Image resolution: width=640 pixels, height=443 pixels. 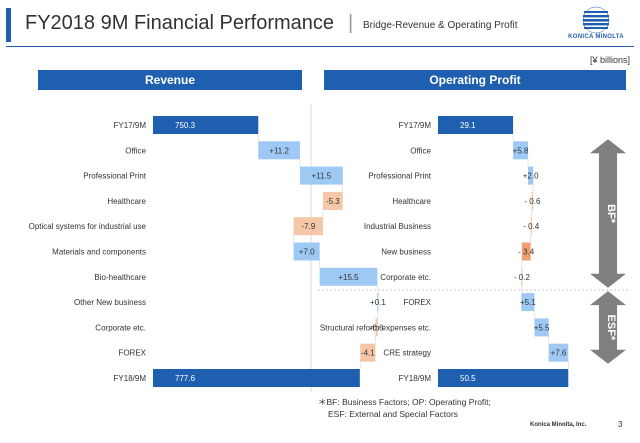 What do you see at coordinates (440, 25) in the screenshot?
I see `page-subtitle: Bridge-Revenue & Operating Profit` at bounding box center [440, 25].